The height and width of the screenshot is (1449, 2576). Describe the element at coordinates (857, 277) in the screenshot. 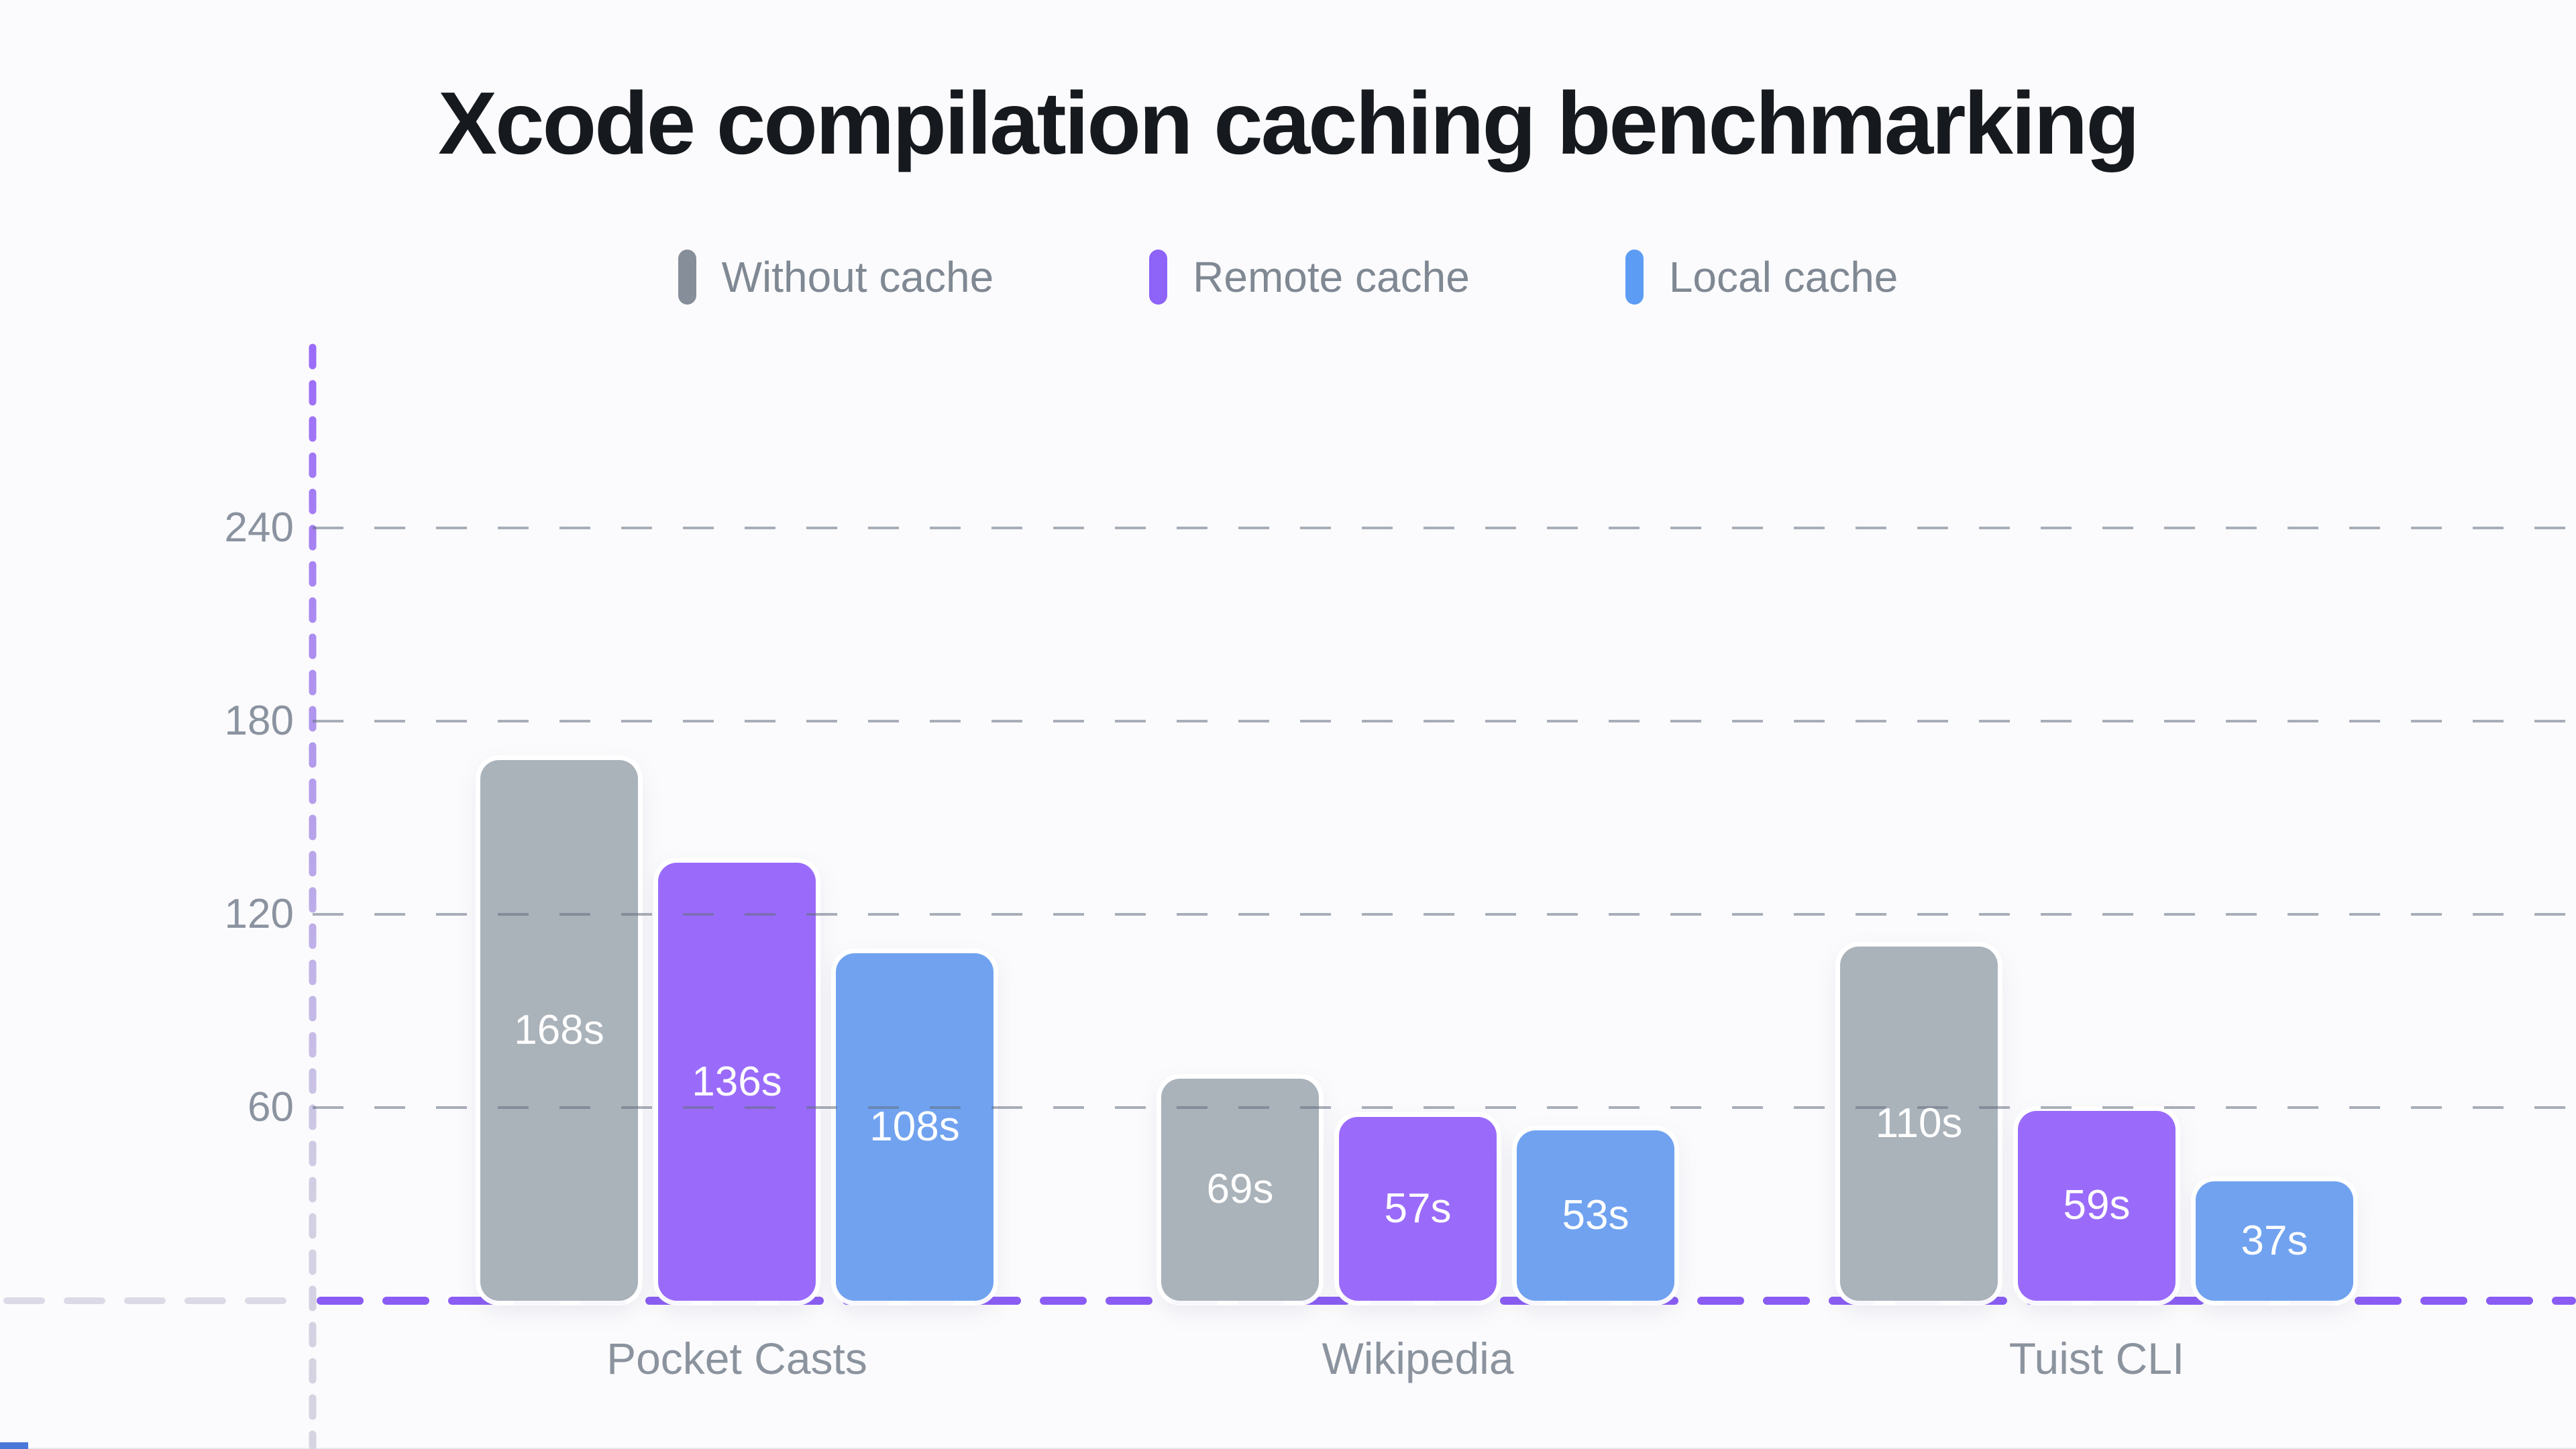

I see `legend-label: Without cache` at that location.